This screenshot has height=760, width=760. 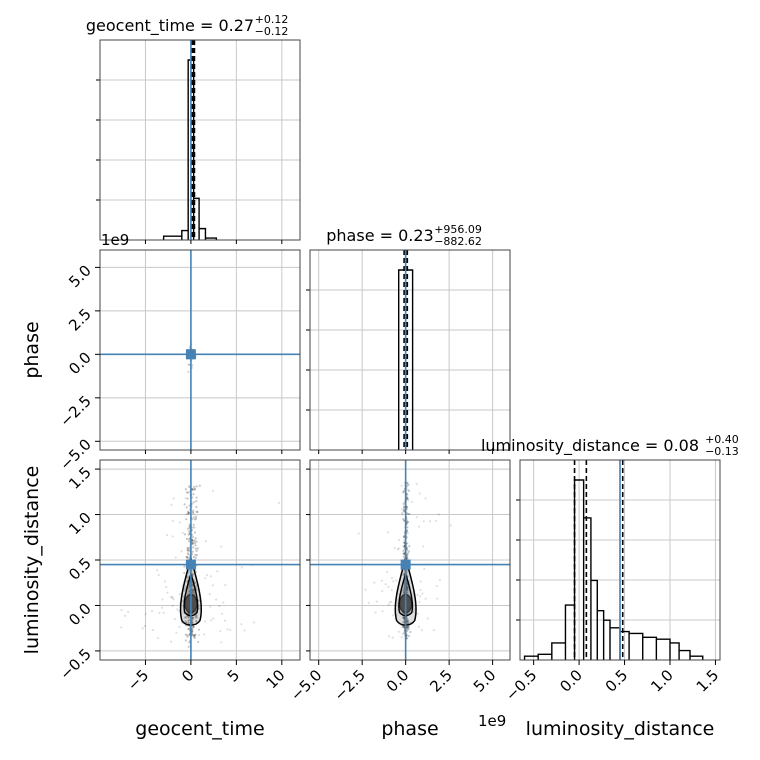 I want to click on diag-phase-title-plus: +956.09, so click(x=458, y=229).